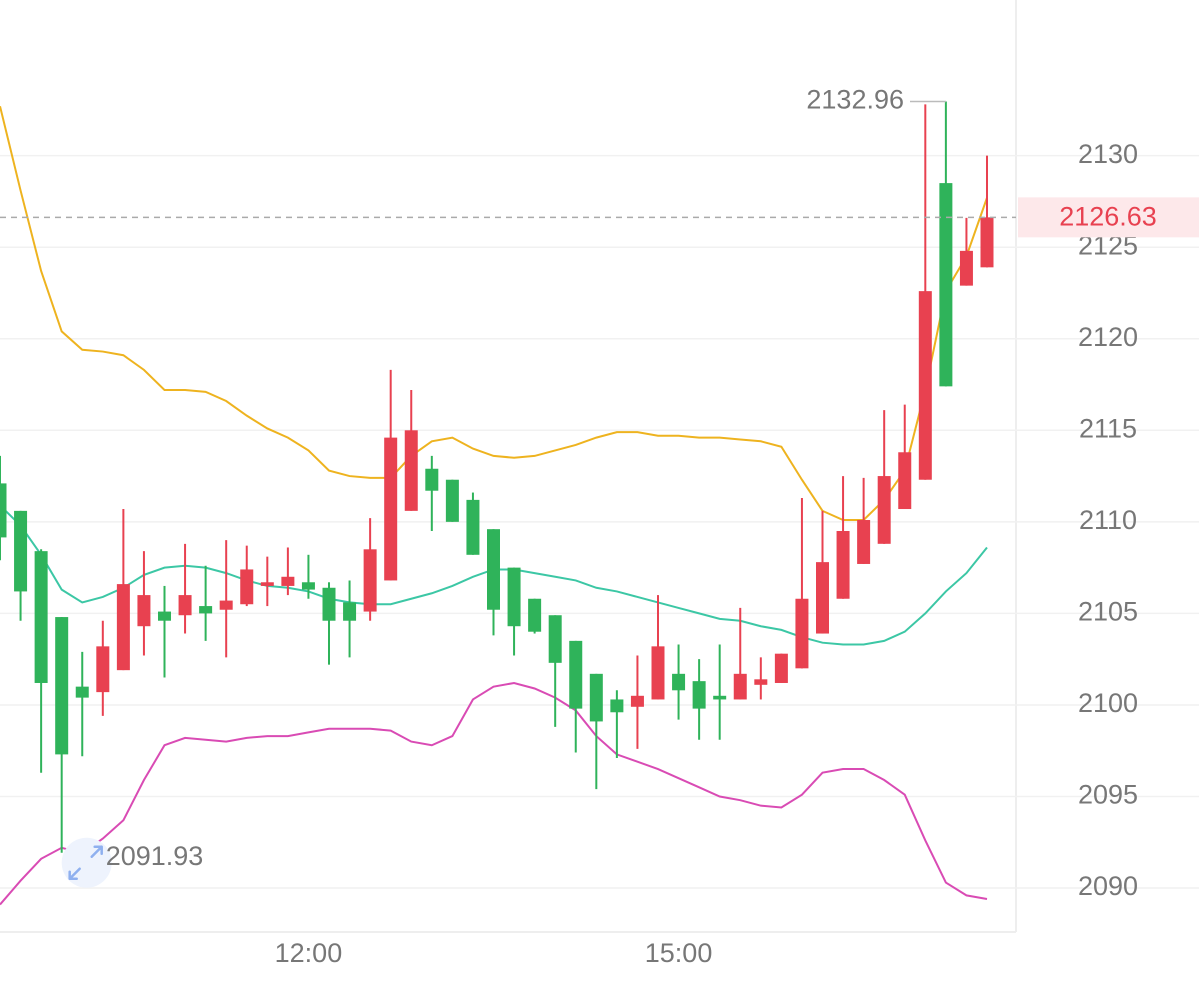  What do you see at coordinates (1108, 612) in the screenshot?
I see `y-tick-label: 2105` at bounding box center [1108, 612].